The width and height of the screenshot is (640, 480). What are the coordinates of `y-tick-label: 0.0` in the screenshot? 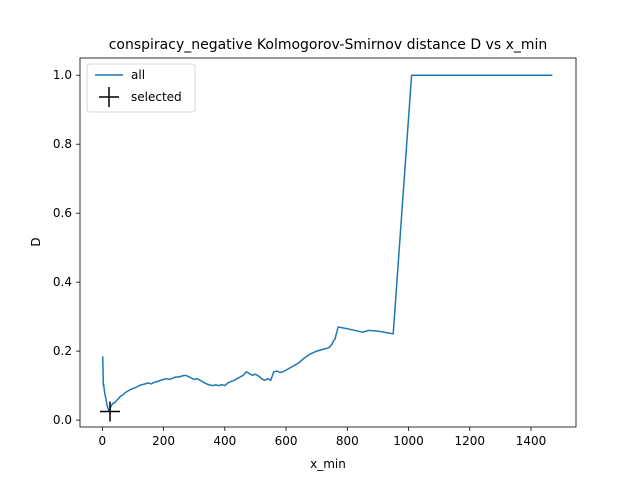 It's located at (62, 420).